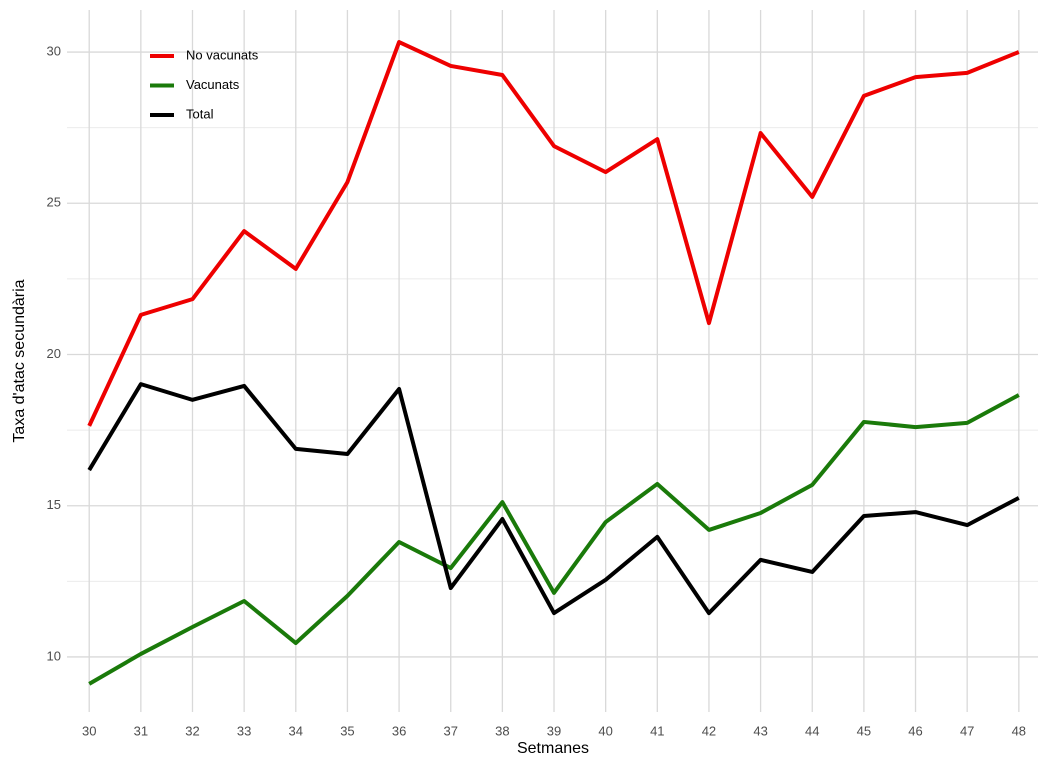 The height and width of the screenshot is (758, 1038). Describe the element at coordinates (1019, 730) in the screenshot. I see `x-tick-label: 48` at that location.